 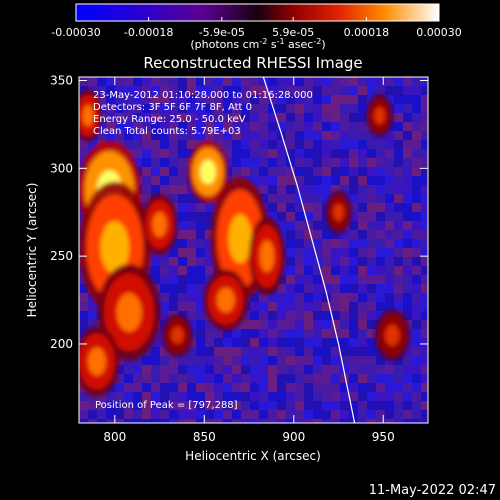 What do you see at coordinates (207, 172) in the screenshot?
I see `source-core` at bounding box center [207, 172].